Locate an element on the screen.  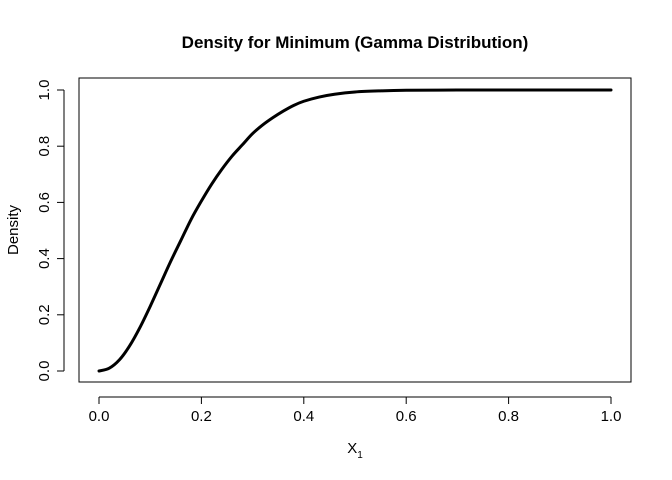
y-tick-label: 0.4 is located at coordinates (44, 258).